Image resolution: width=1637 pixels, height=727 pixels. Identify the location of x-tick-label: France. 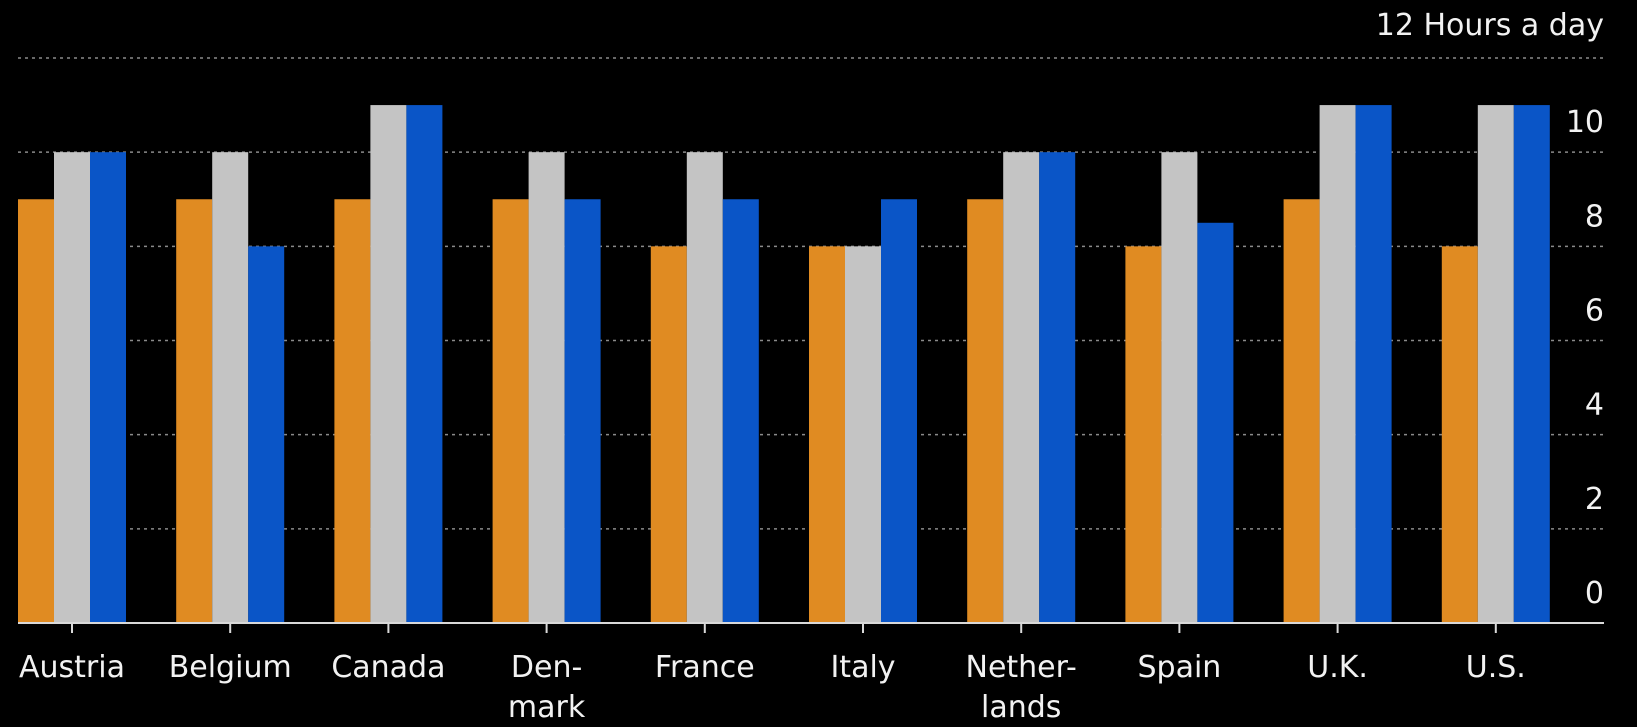
(705, 667).